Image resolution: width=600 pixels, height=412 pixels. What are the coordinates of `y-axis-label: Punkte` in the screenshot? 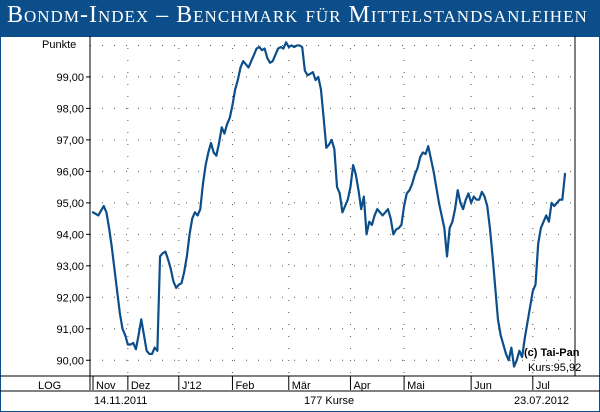 It's located at (59, 45).